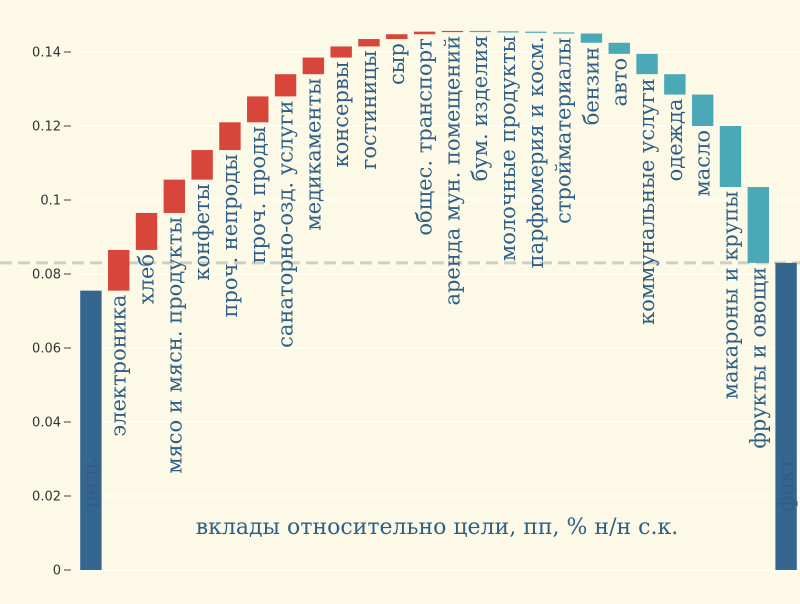 The height and width of the screenshot is (604, 800). I want to click on bar-label: проч. проды, so click(258, 194).